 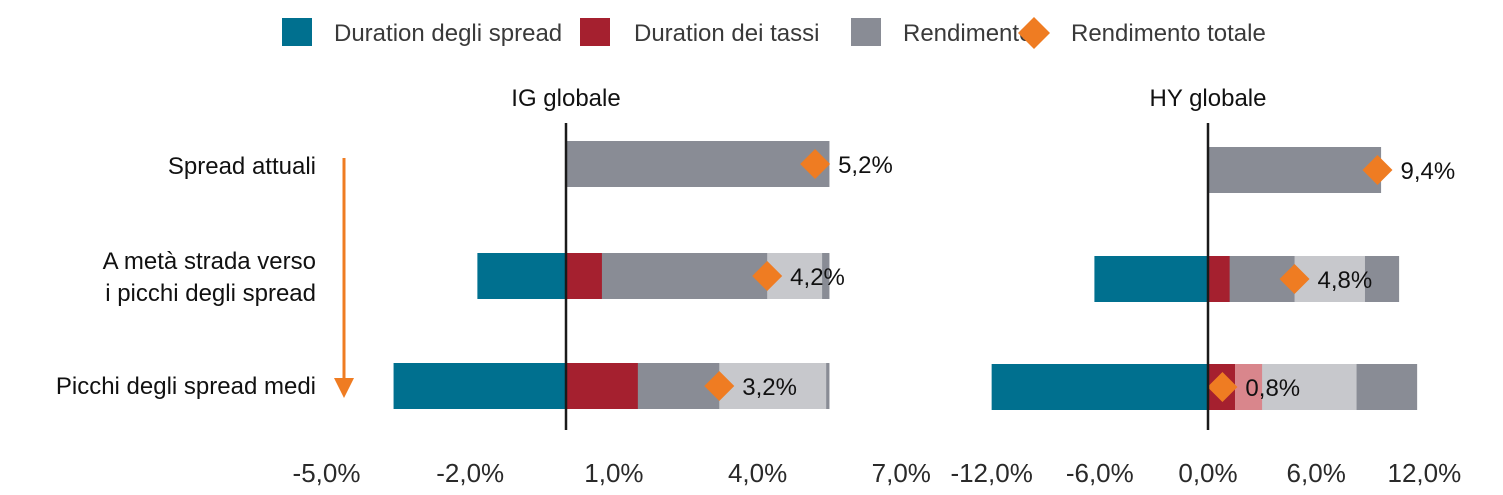 I want to click on total-return-label: 0,8%, so click(x=1272, y=388).